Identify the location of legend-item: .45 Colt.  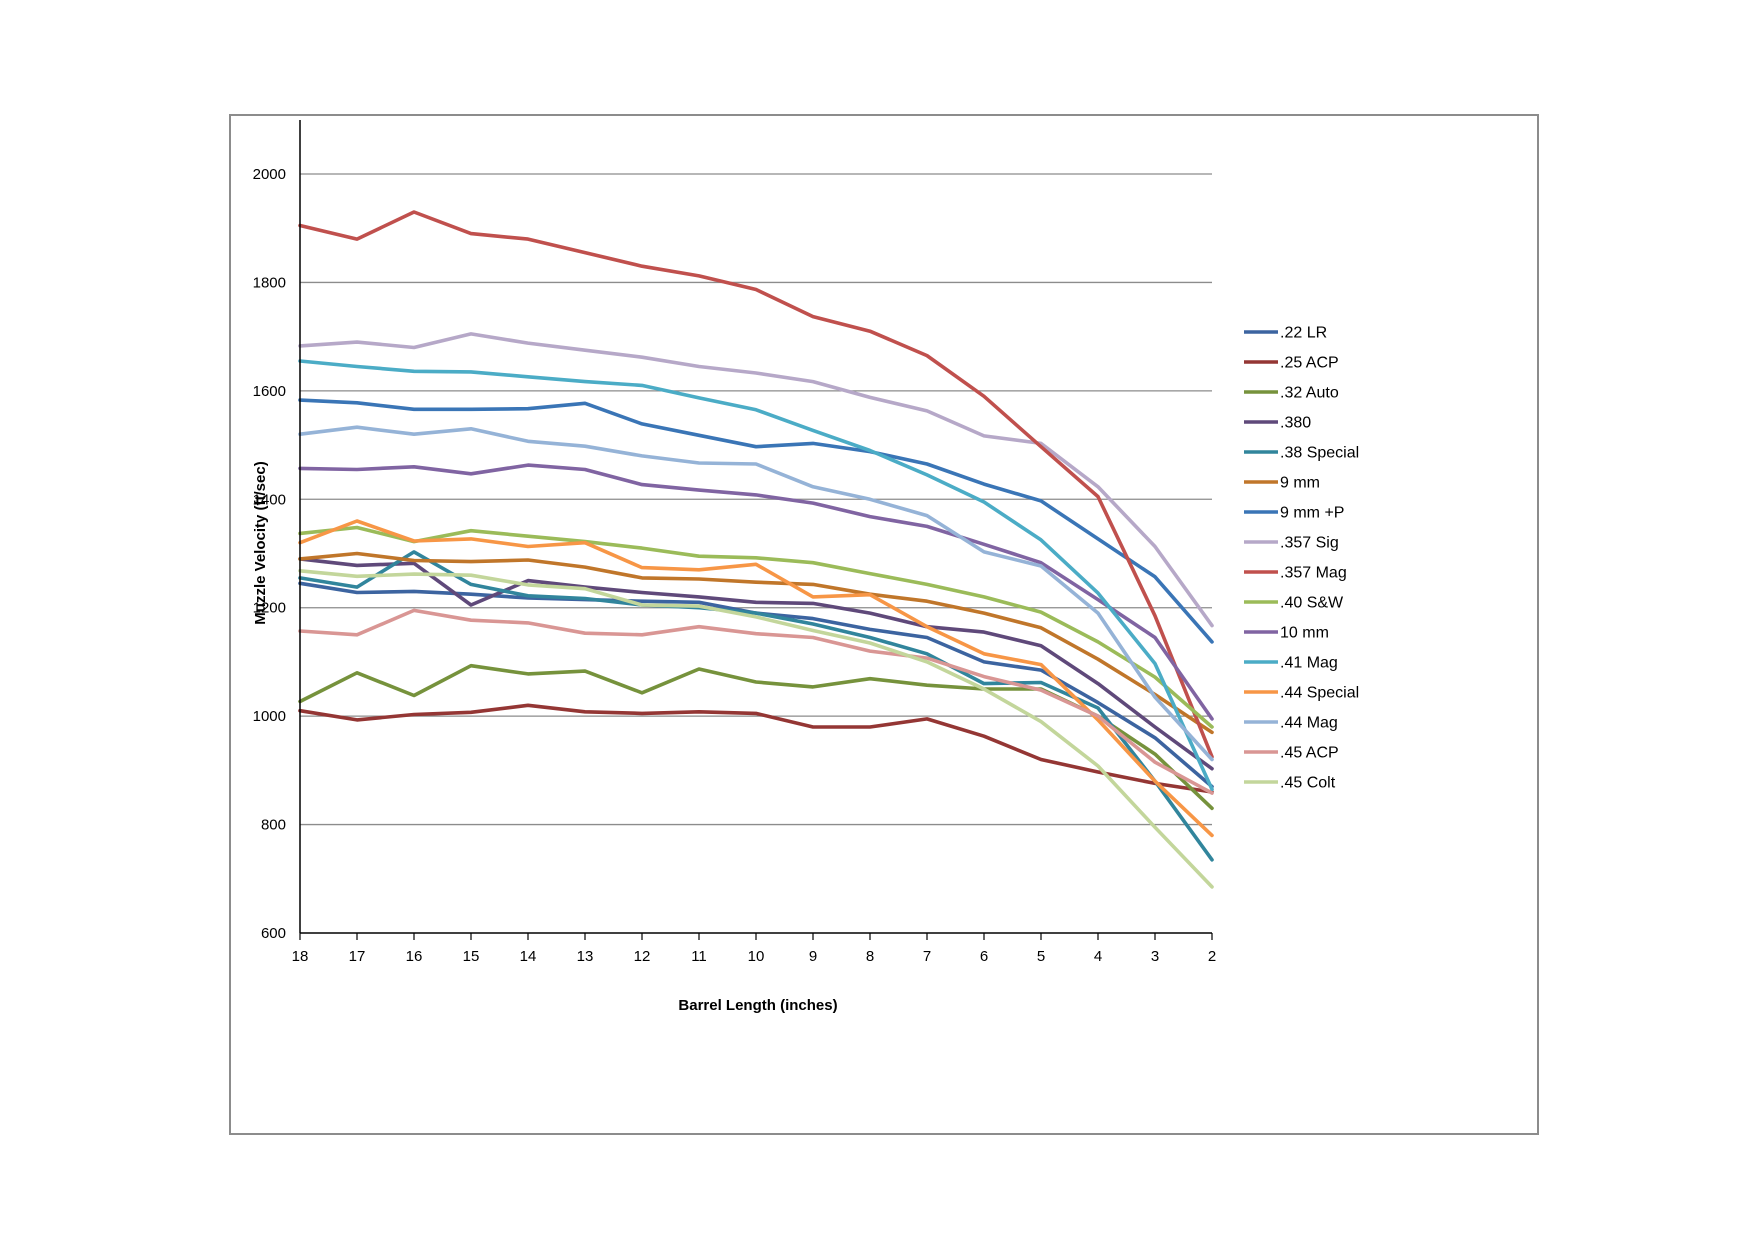
(1290, 783).